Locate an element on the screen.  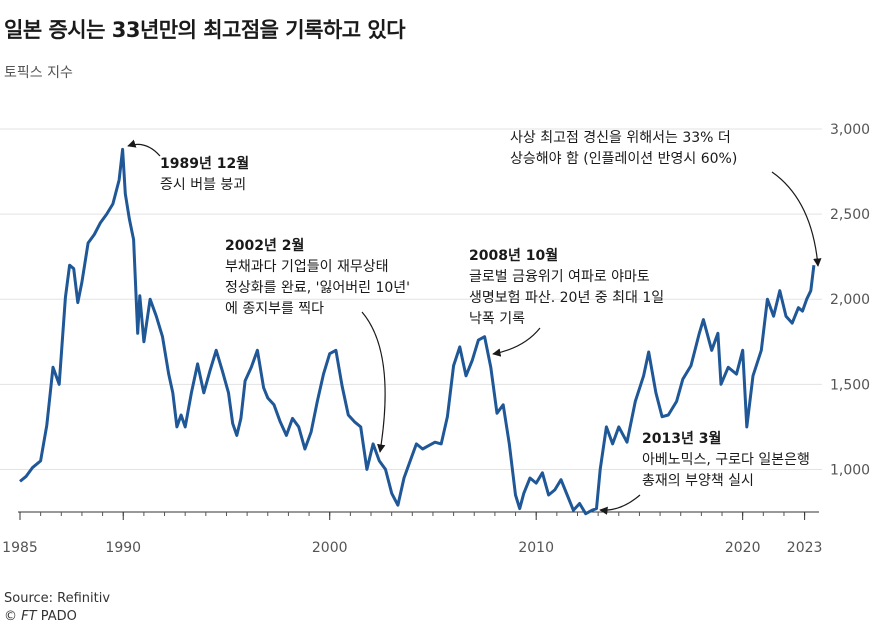
y-tick-label: 3,000 is located at coordinates (850, 130).